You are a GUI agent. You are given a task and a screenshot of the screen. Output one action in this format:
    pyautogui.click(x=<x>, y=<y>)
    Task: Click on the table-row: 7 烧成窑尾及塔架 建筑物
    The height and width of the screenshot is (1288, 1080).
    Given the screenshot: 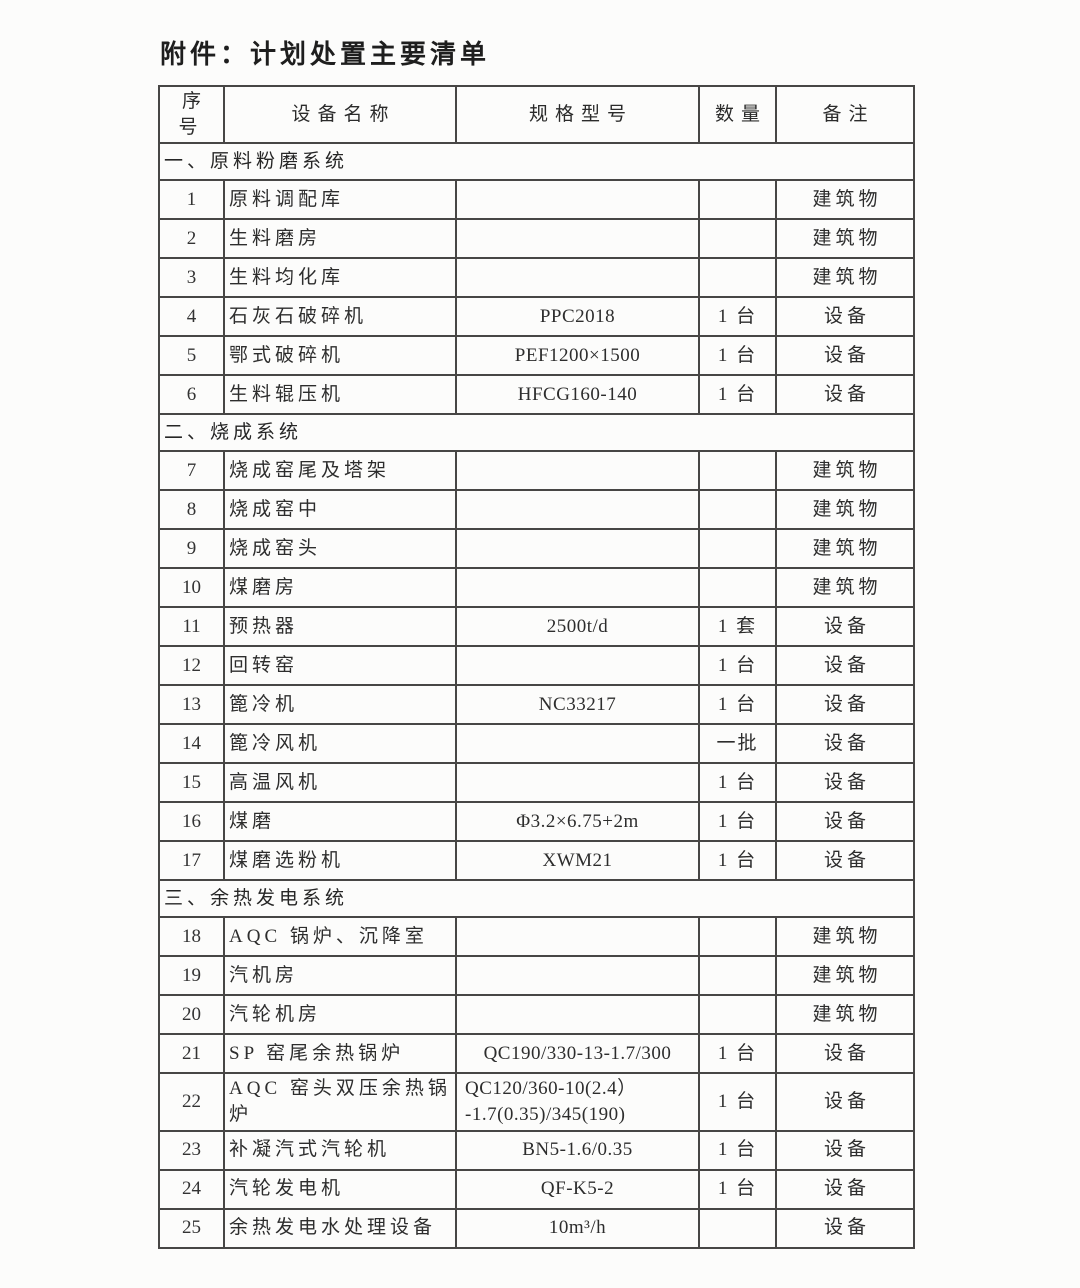 What is the action you would take?
    pyautogui.click(x=536, y=471)
    